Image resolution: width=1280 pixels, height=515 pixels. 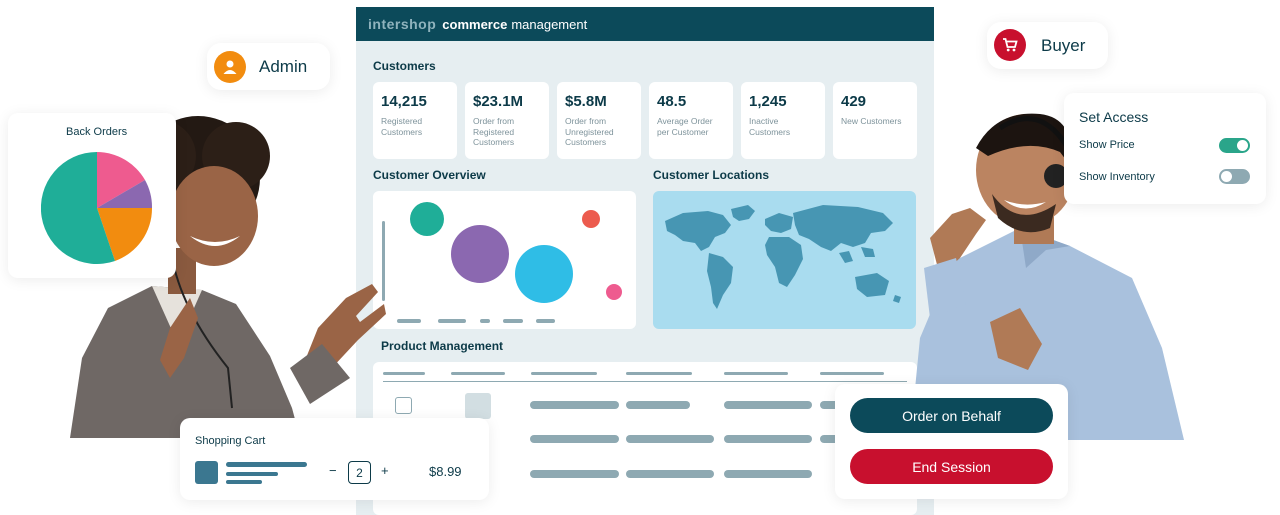 I want to click on bubble-red, so click(x=591, y=219).